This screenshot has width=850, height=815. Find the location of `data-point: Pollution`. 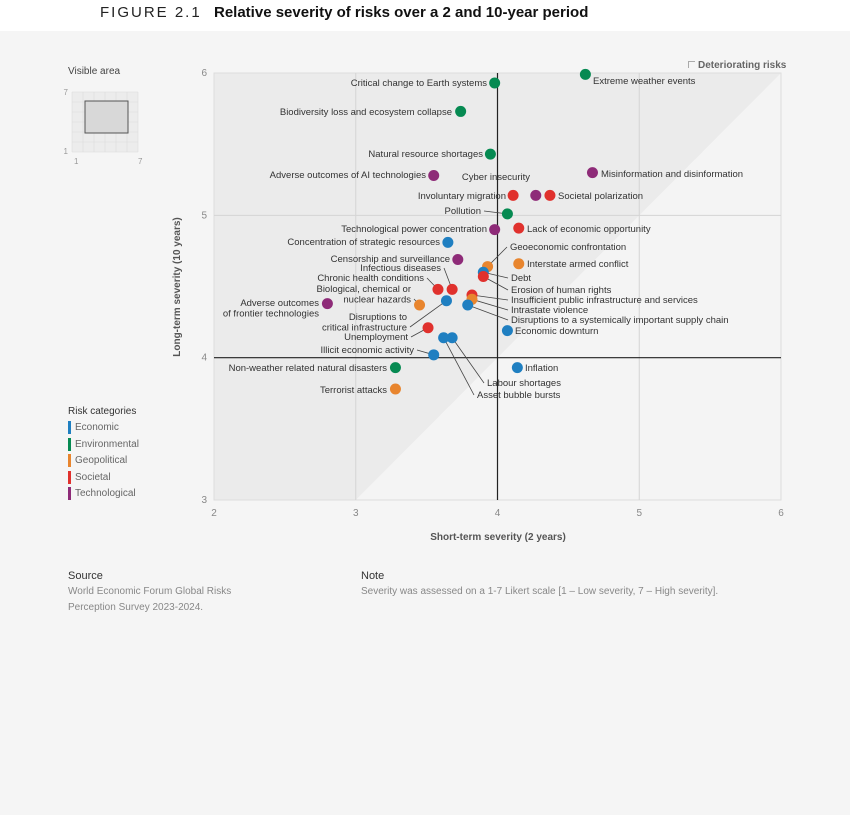

data-point: Pollution is located at coordinates (479, 213).